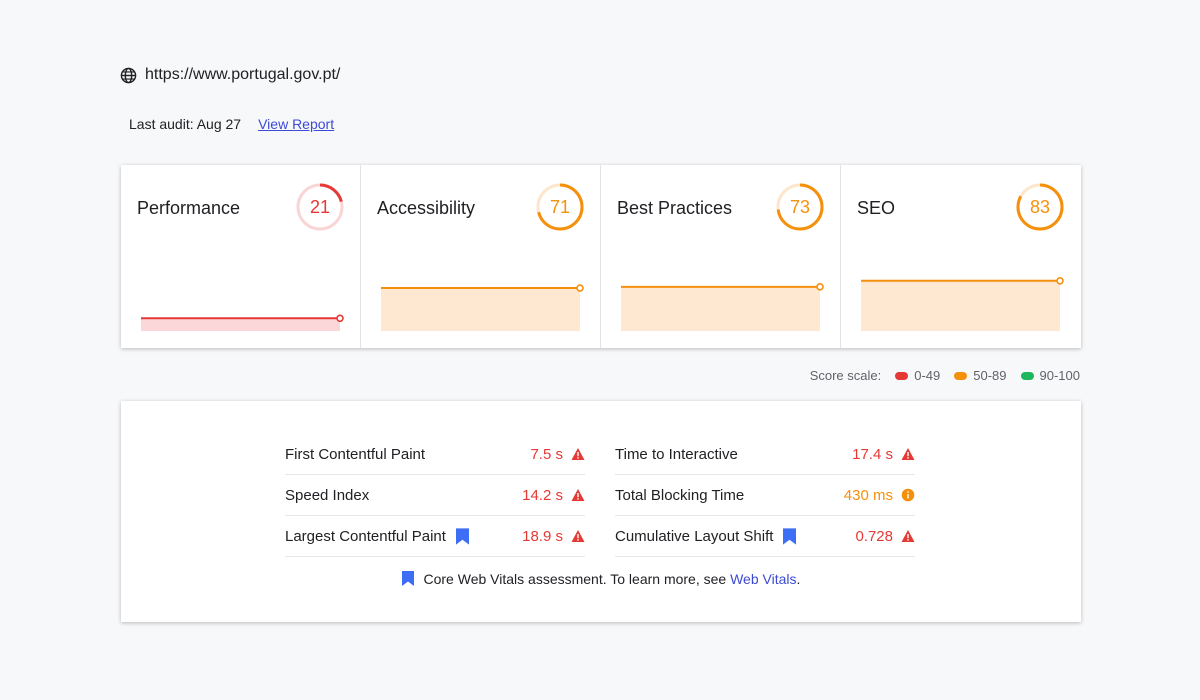  What do you see at coordinates (241, 256) in the screenshot?
I see `category-card: Performance 21` at bounding box center [241, 256].